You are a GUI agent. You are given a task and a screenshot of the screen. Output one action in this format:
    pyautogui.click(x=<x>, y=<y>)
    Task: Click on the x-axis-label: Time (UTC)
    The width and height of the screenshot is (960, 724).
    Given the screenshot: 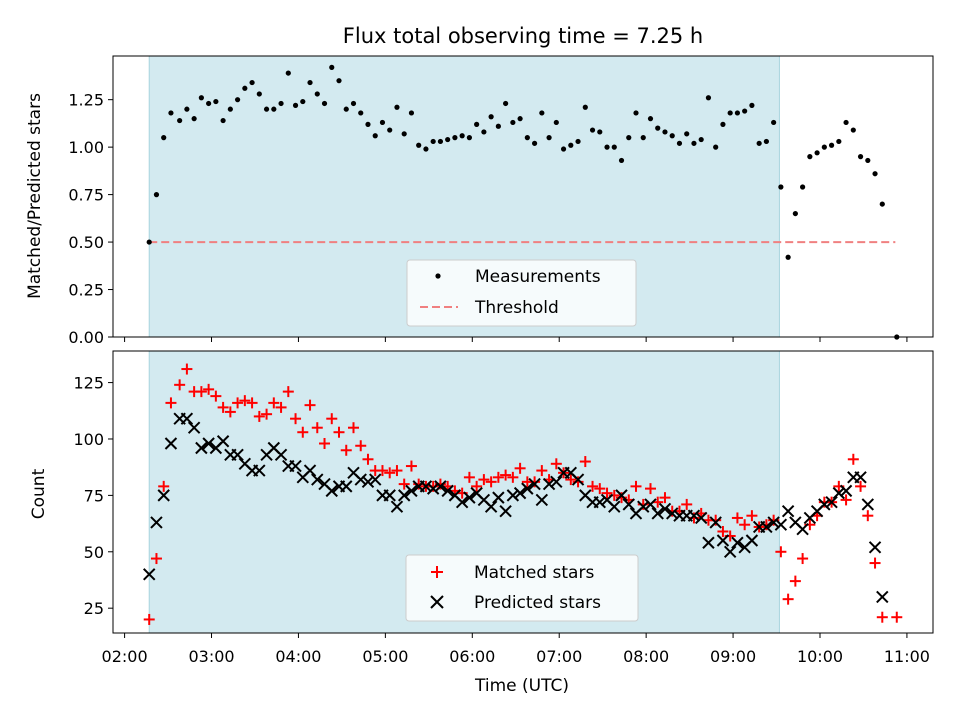 What is the action you would take?
    pyautogui.click(x=521, y=686)
    